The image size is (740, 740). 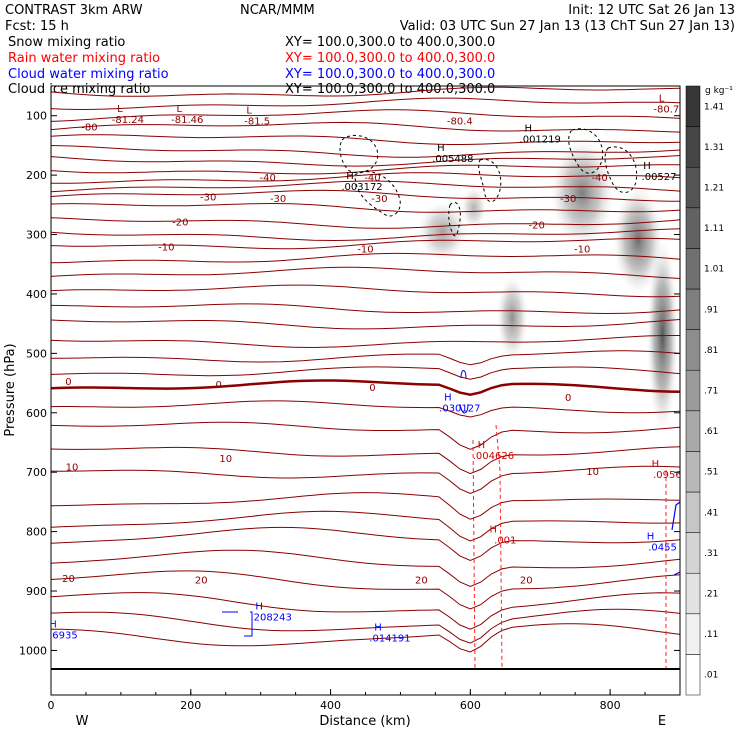 What do you see at coordinates (277, 10) in the screenshot?
I see `org-label: NCAR/MMM` at bounding box center [277, 10].